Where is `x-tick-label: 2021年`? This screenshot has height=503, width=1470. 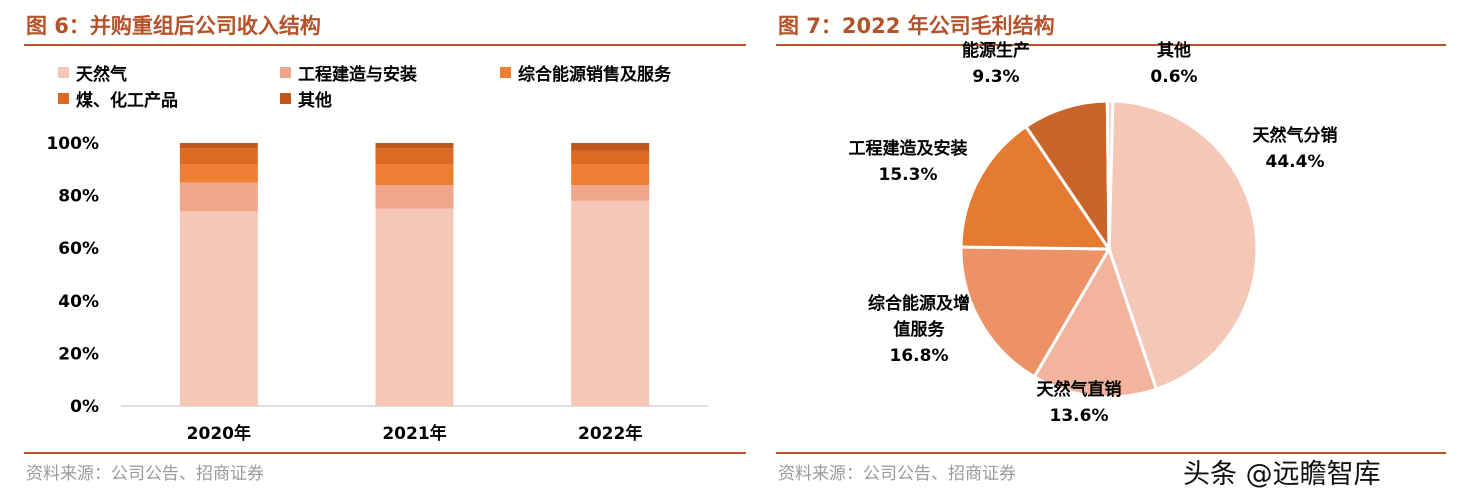 x-tick-label: 2021年 is located at coordinates (414, 433).